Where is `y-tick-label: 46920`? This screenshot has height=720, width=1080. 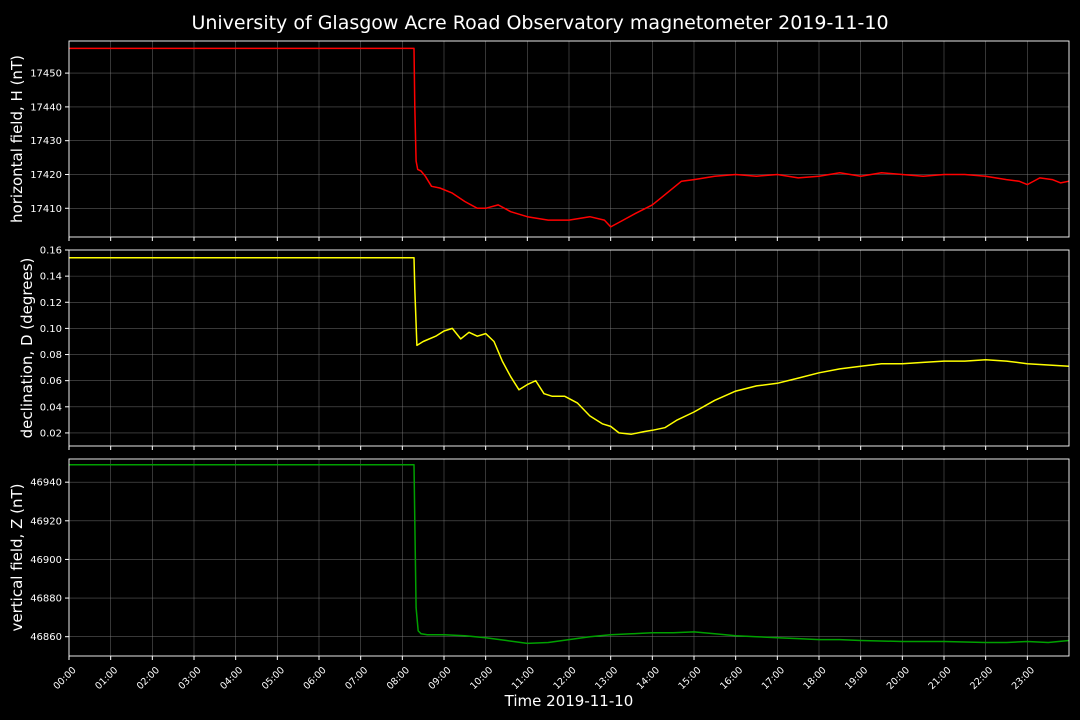
y-tick-label: 46920 is located at coordinates (46, 521).